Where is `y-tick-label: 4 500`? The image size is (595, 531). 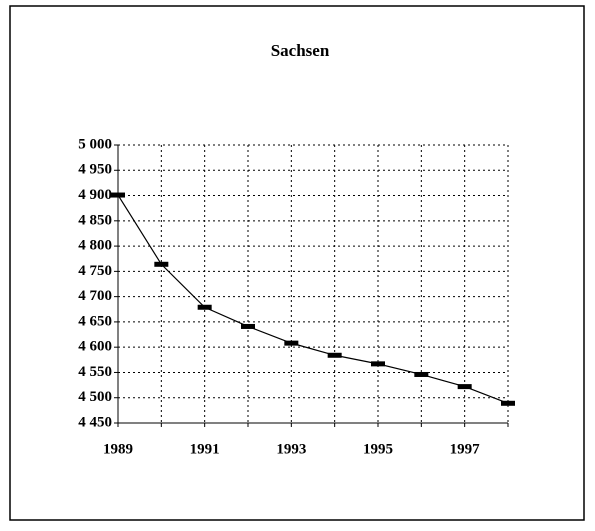 y-tick-label: 4 500 is located at coordinates (95, 397).